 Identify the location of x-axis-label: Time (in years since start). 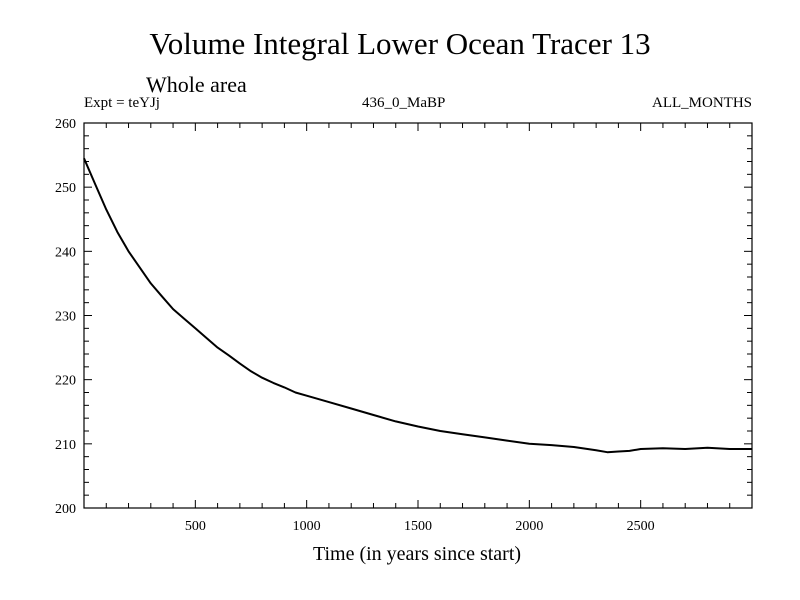
(417, 554).